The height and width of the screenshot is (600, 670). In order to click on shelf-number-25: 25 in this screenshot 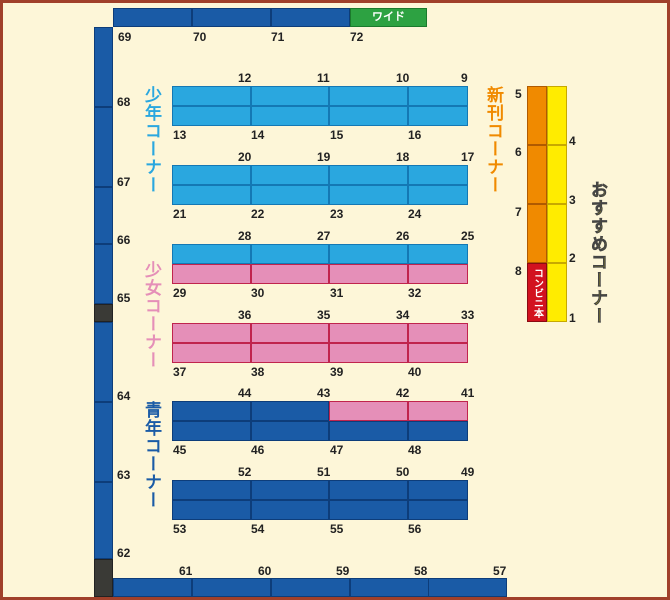, I will do `click(468, 236)`.